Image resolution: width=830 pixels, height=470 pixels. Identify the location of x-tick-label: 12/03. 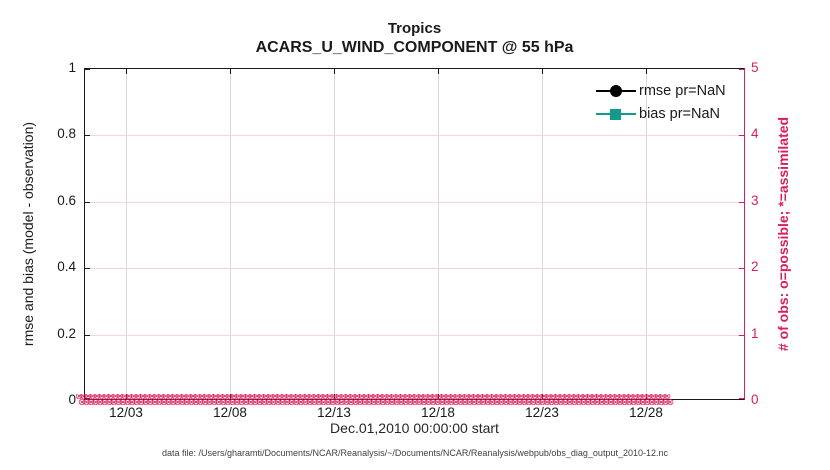
(126, 412).